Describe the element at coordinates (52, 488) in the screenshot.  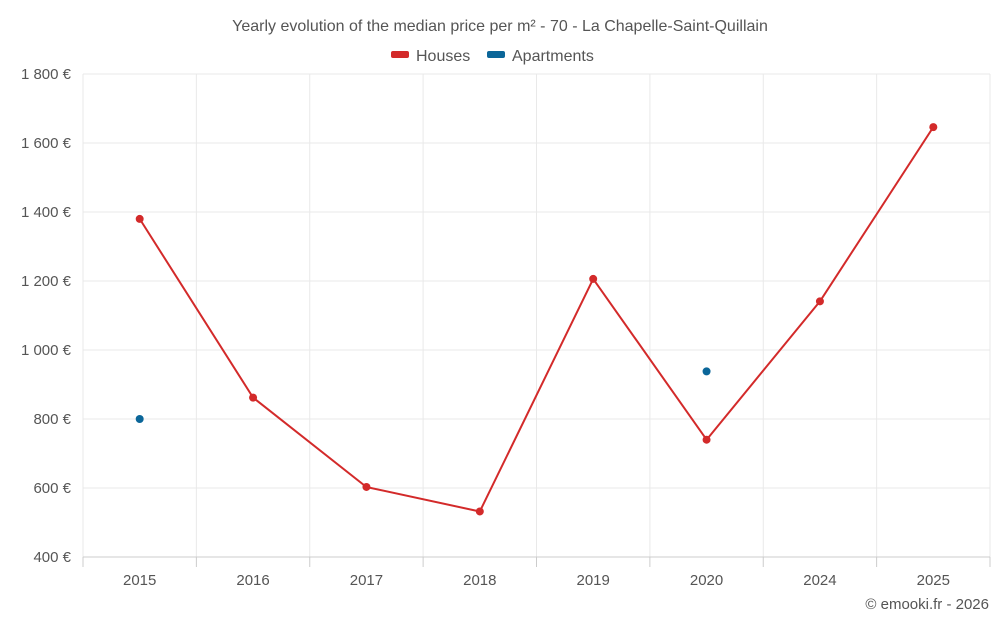
I see `y-tick-label: 600 €` at that location.